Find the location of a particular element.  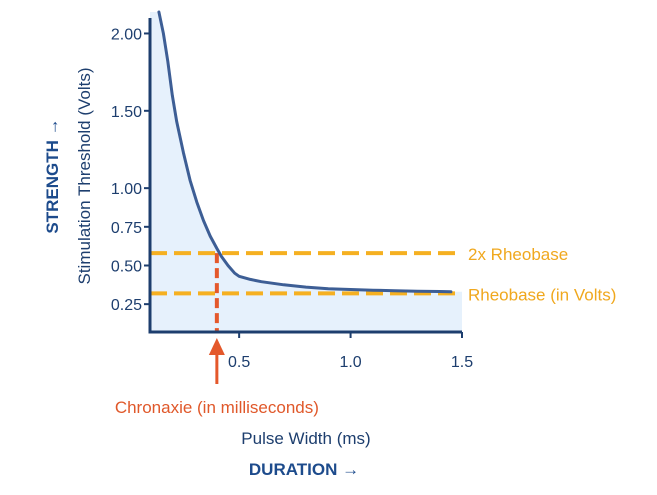

x-tick-label-2: 1.5 is located at coordinates (462, 362).